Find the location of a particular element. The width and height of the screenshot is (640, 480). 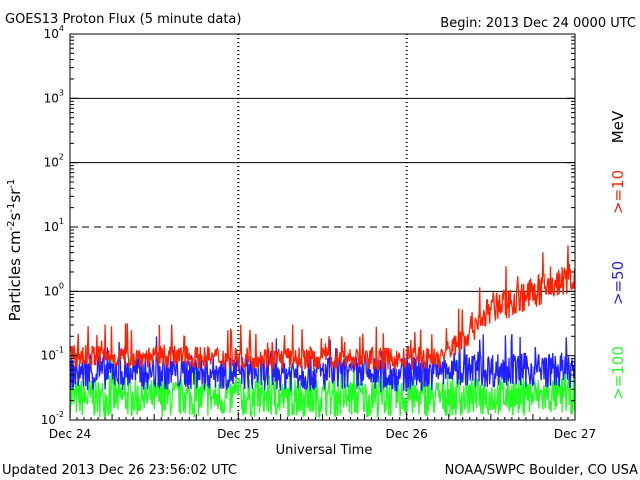

svg-text: Particles cm-2s-1sr-1 is located at coordinates (15, 250).